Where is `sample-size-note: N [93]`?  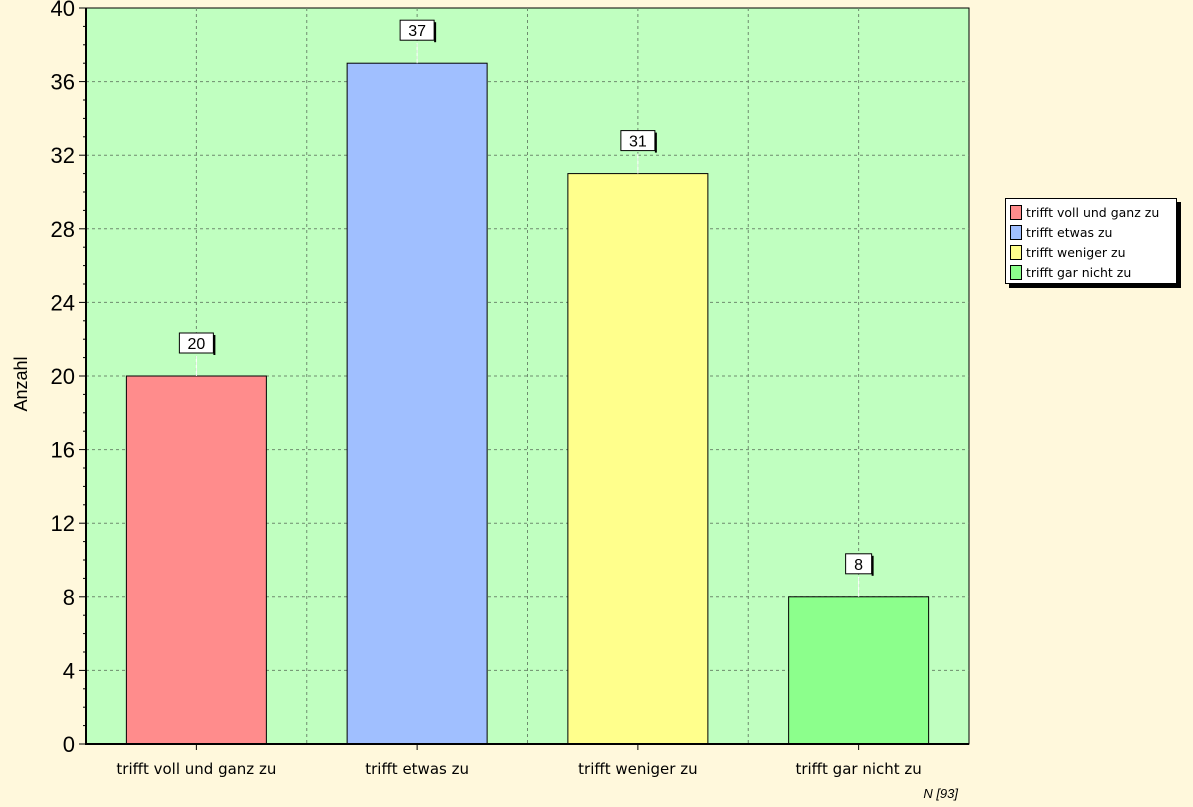 sample-size-note: N [93] is located at coordinates (940, 793).